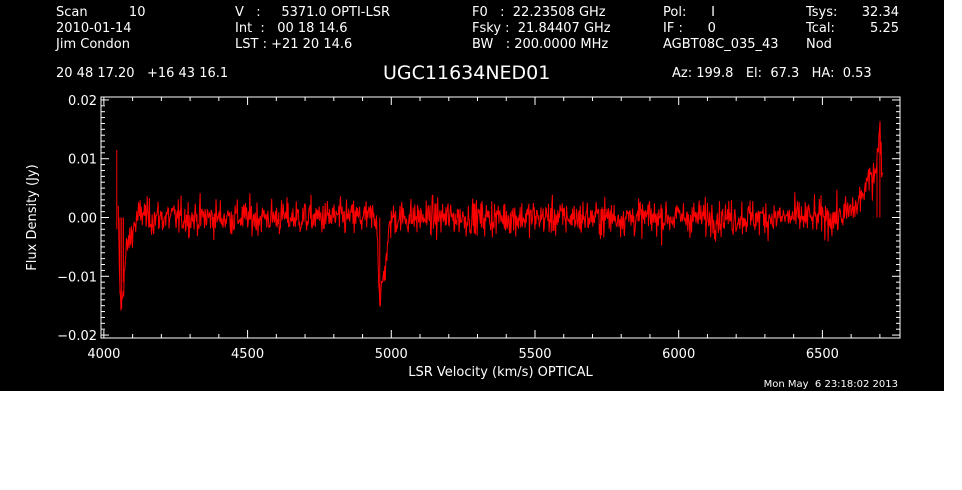  I want to click on header-bw: BW : 200.0000 MHz, so click(540, 44).